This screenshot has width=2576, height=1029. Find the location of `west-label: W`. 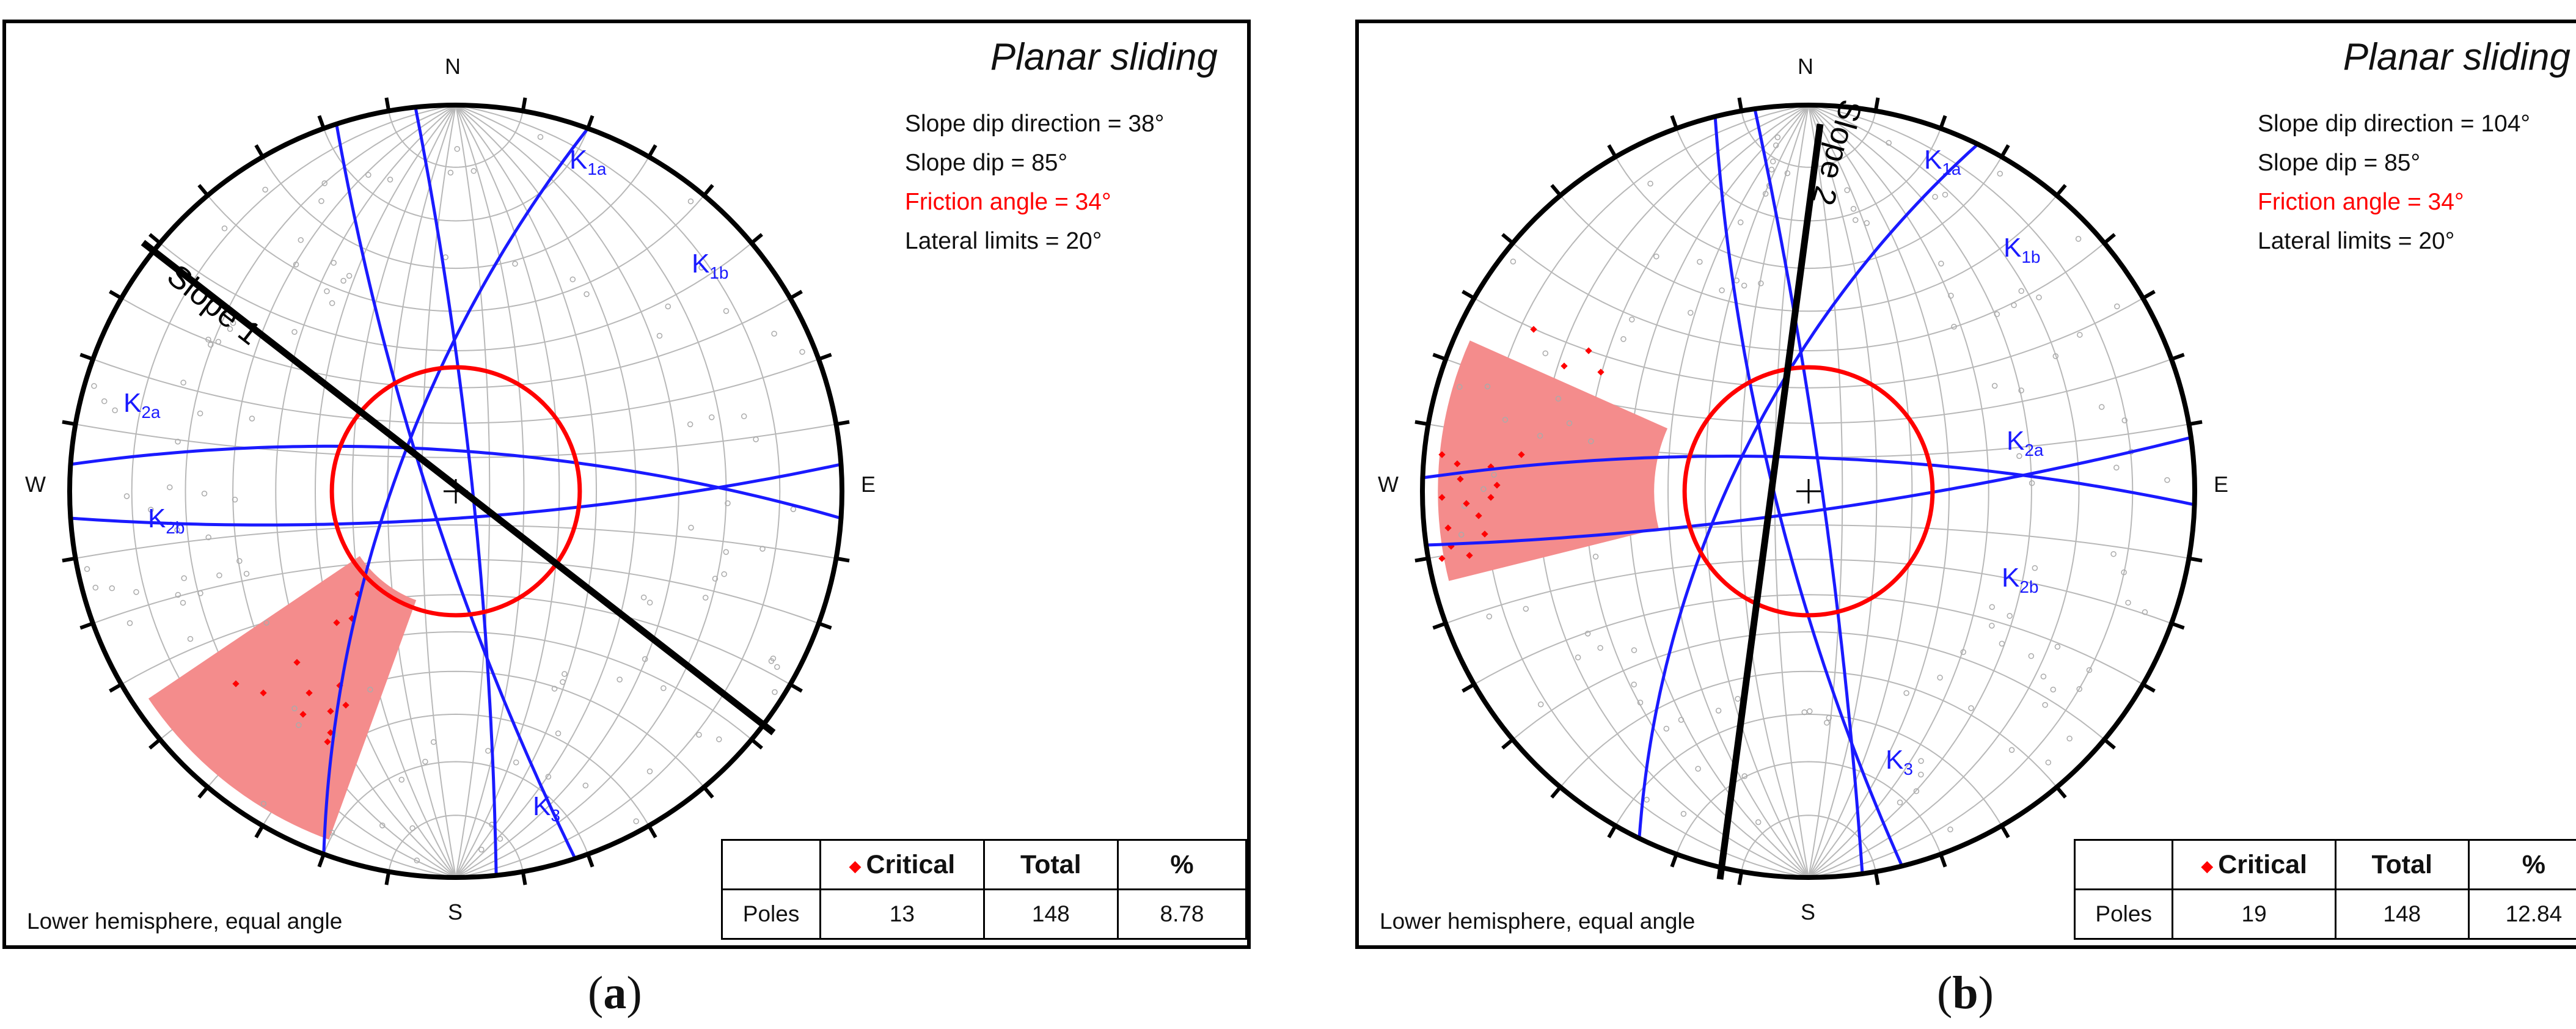

west-label: W is located at coordinates (35, 484).